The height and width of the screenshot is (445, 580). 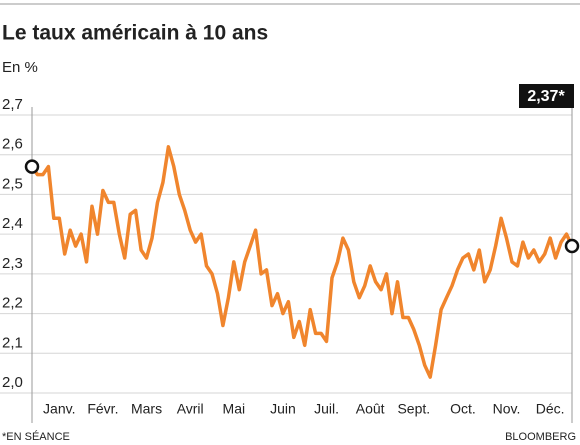 What do you see at coordinates (507, 409) in the screenshot?
I see `x-tick-label: Nov.` at bounding box center [507, 409].